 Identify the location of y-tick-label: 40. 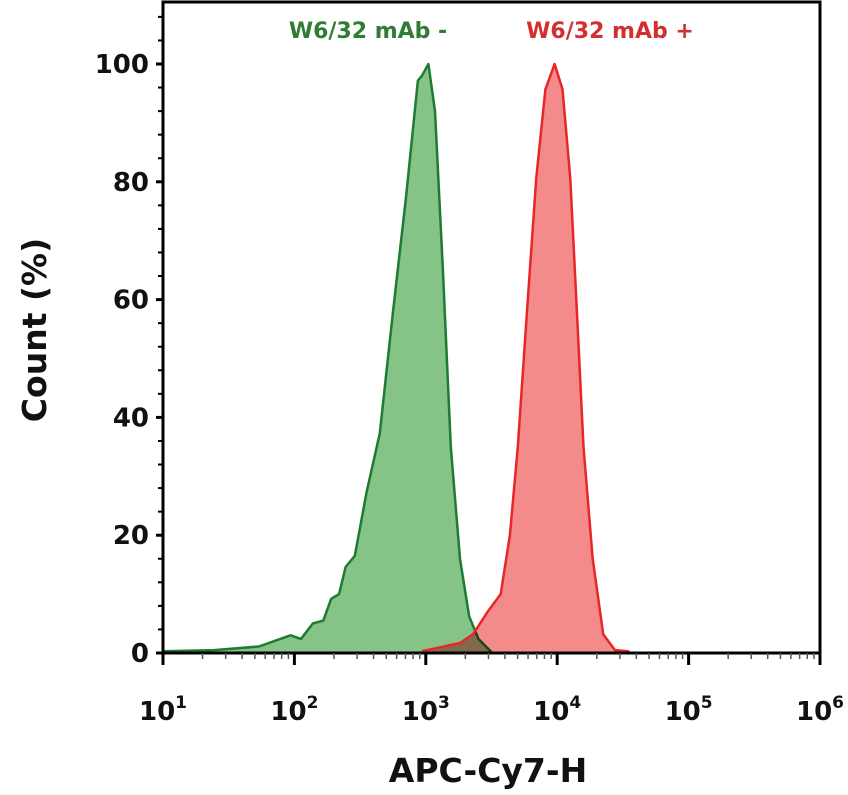
(131, 418).